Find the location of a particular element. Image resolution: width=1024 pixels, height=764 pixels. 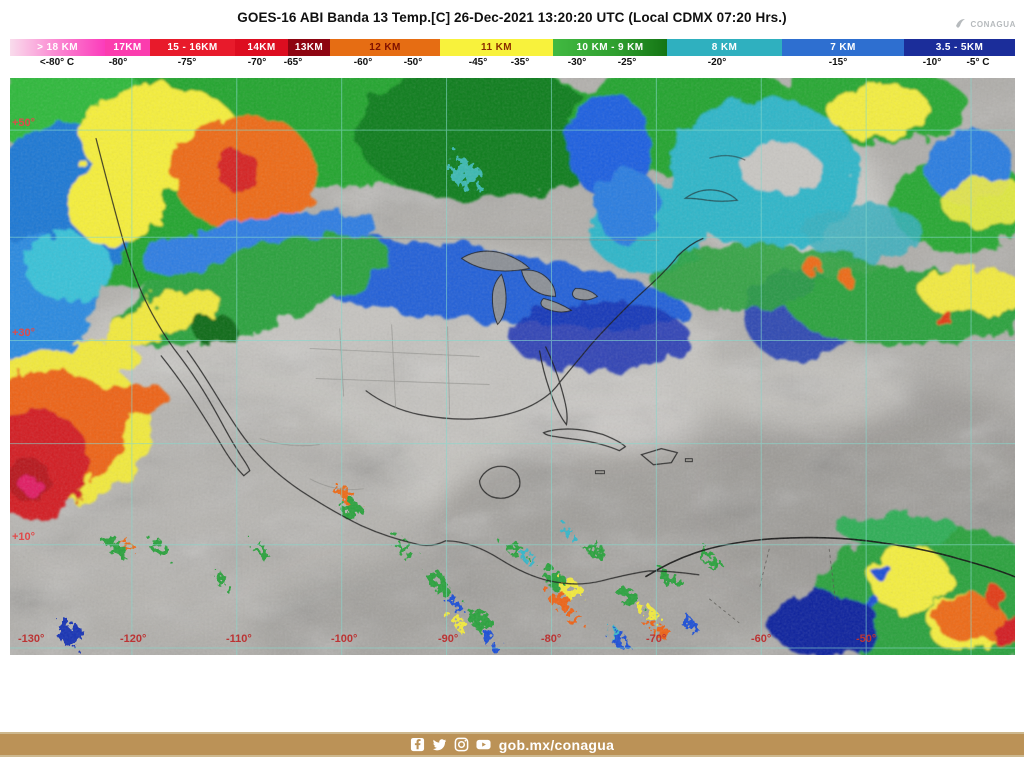

legend-temp-label: -15° is located at coordinates (838, 62).